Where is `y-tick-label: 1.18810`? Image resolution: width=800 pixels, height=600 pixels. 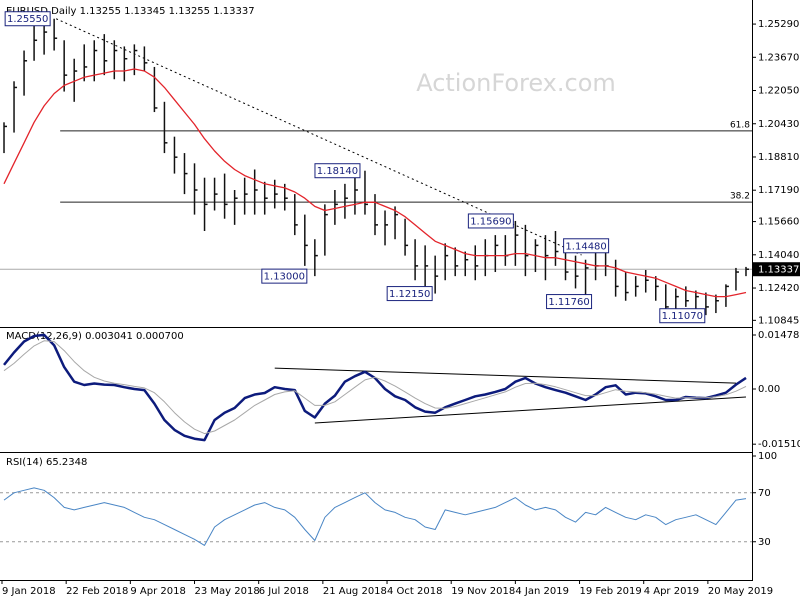
y-tick-label: 1.18810 is located at coordinates (778, 157).